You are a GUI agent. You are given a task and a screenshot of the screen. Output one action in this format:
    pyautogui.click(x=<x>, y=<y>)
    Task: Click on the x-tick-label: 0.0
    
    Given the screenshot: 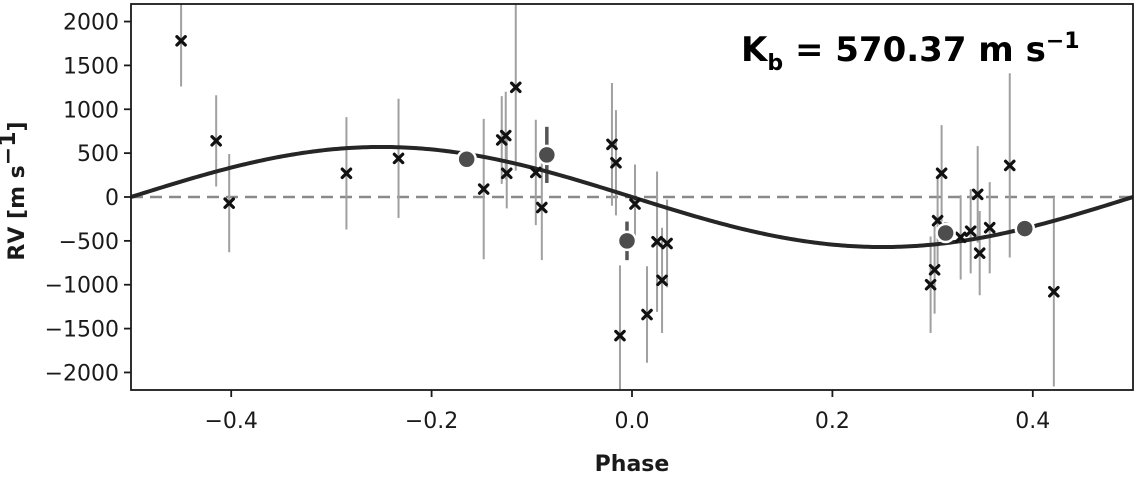 What is the action you would take?
    pyautogui.click(x=632, y=421)
    